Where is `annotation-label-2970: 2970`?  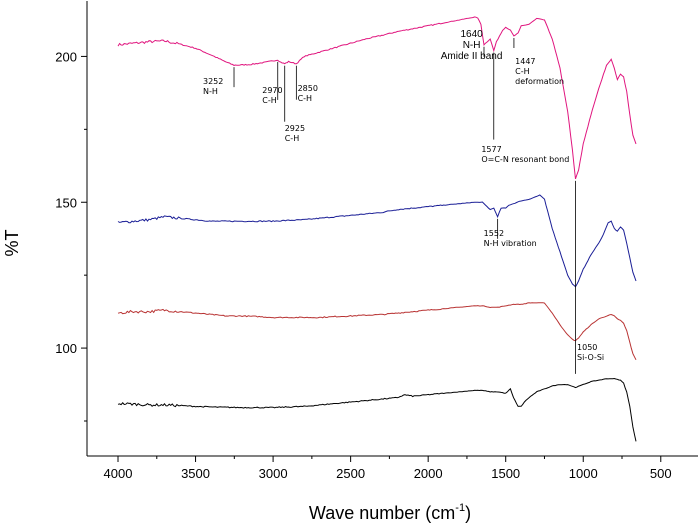
annotation-label-2970: 2970 is located at coordinates (272, 90).